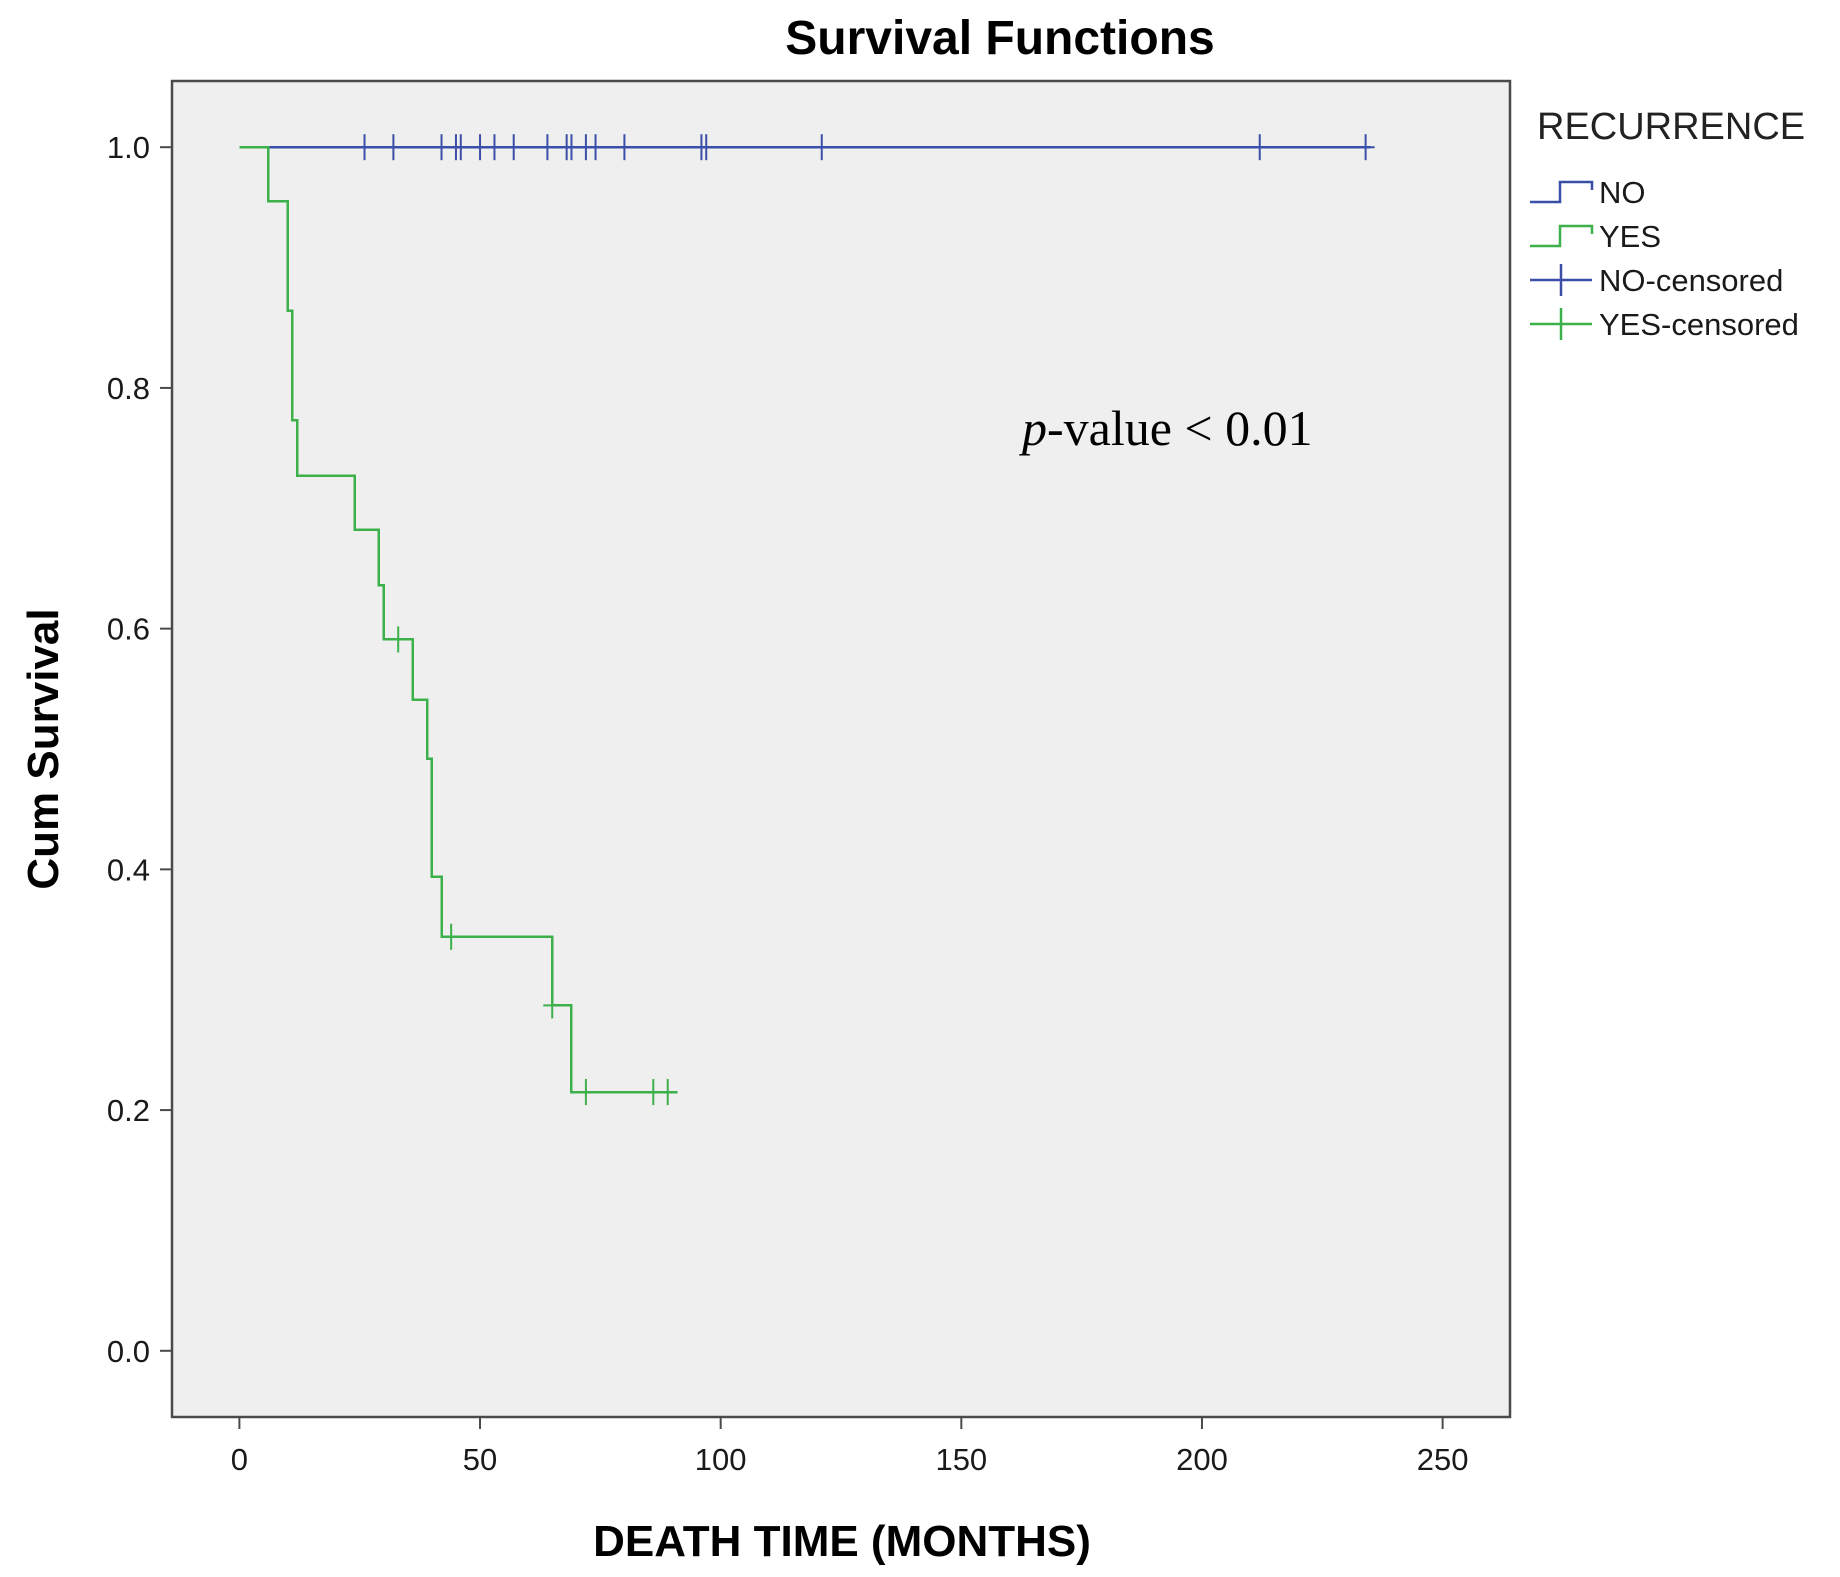 The width and height of the screenshot is (1840, 1577). What do you see at coordinates (842, 1541) in the screenshot?
I see `x-axis-title: DEATH TIME (MONTHS)` at bounding box center [842, 1541].